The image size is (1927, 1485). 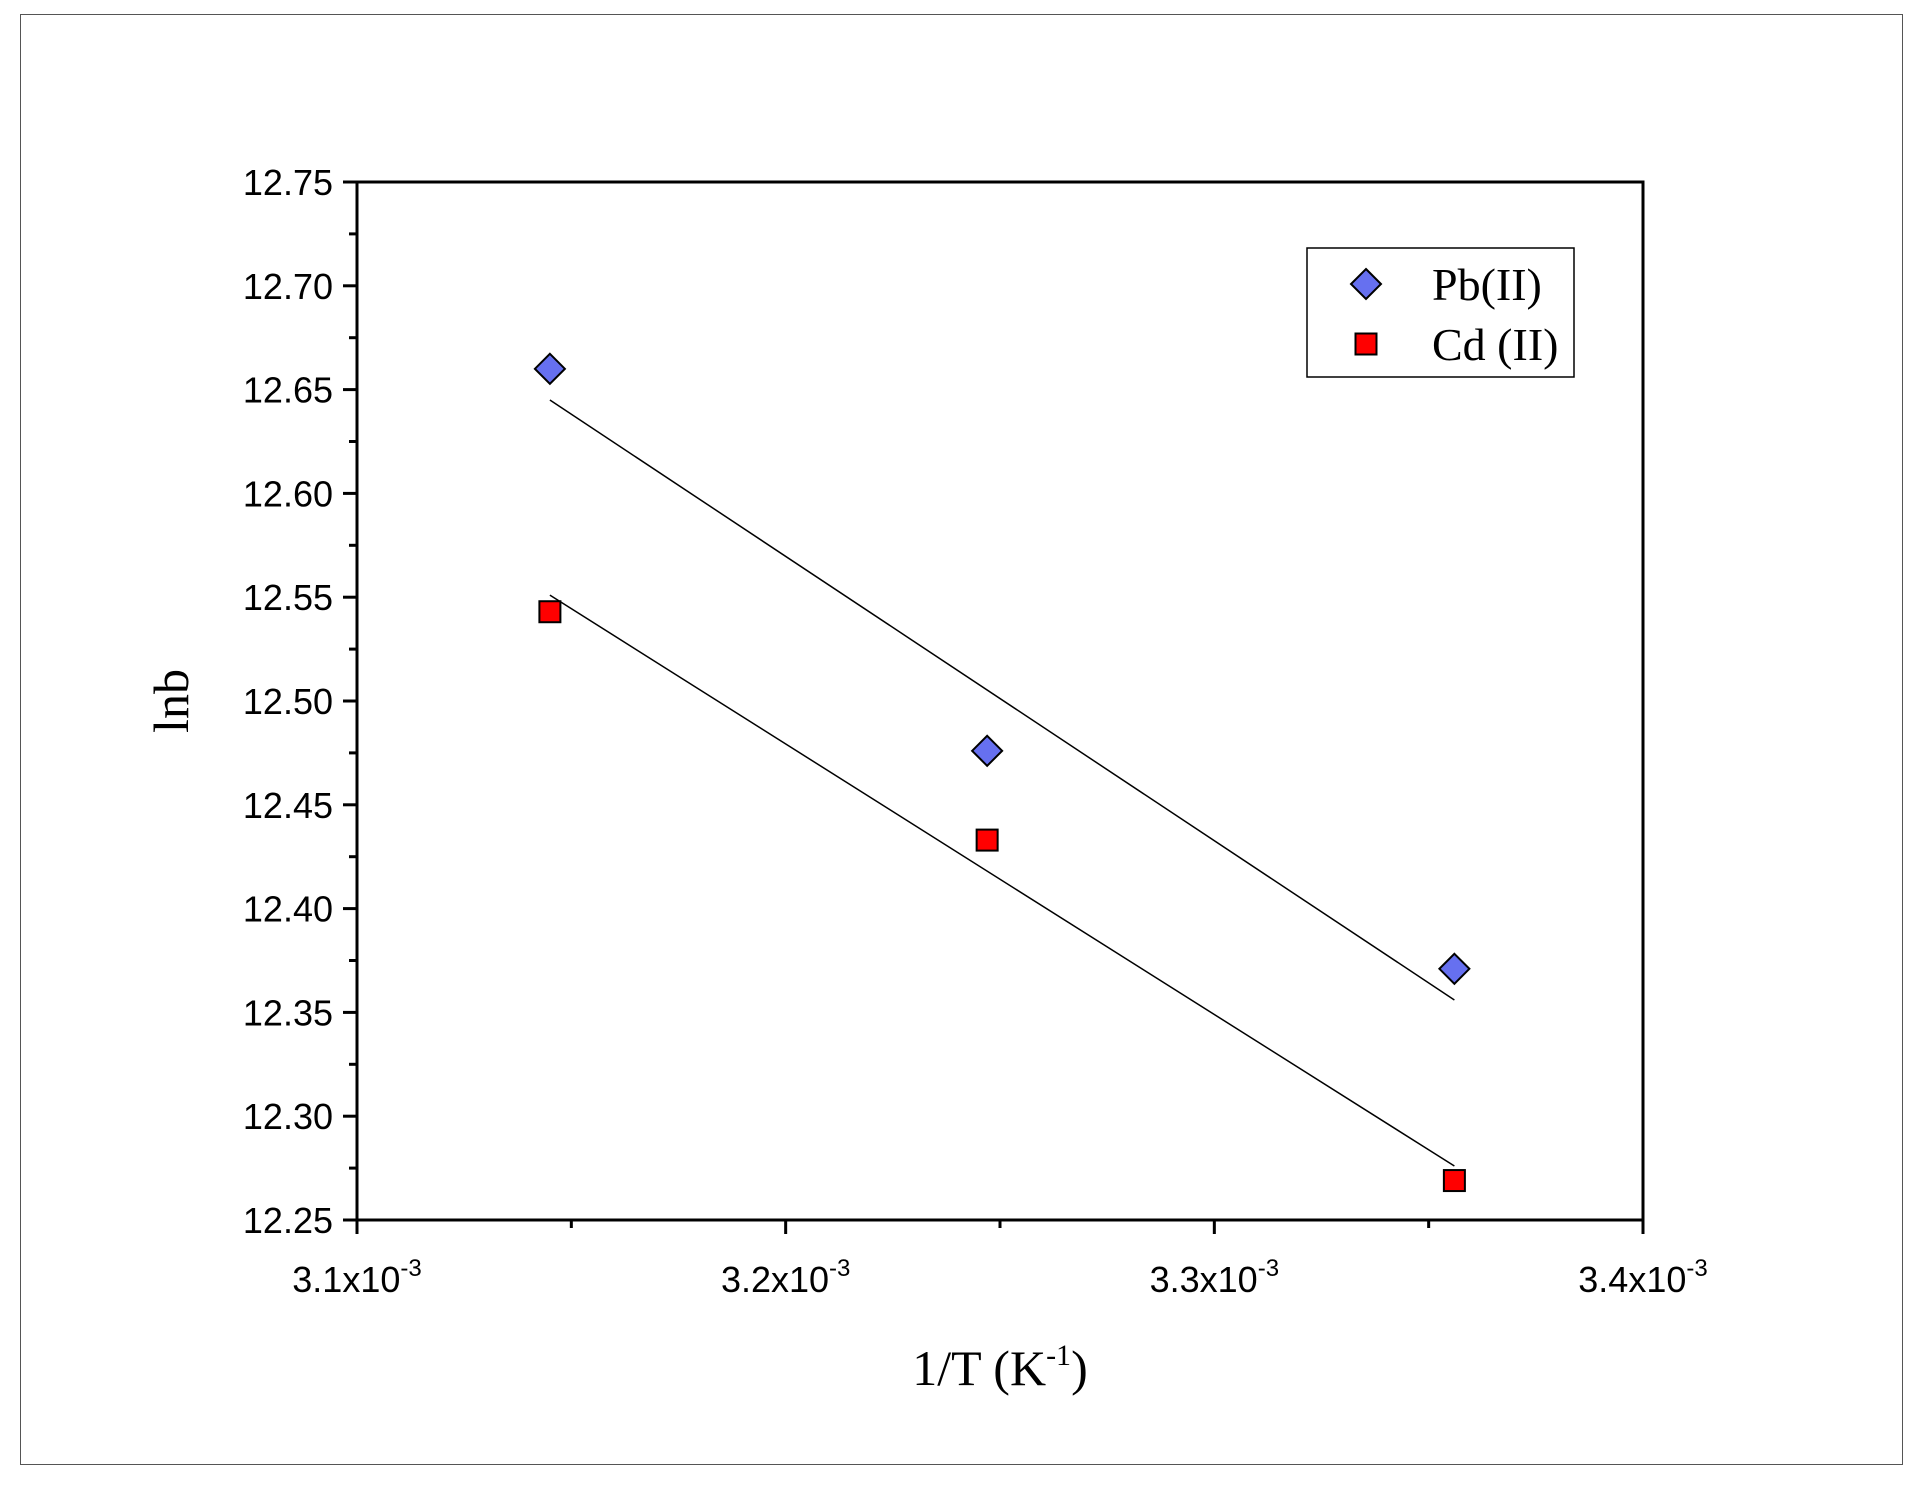 I want to click on y-tick-label: 12.35, so click(x=288, y=1012).